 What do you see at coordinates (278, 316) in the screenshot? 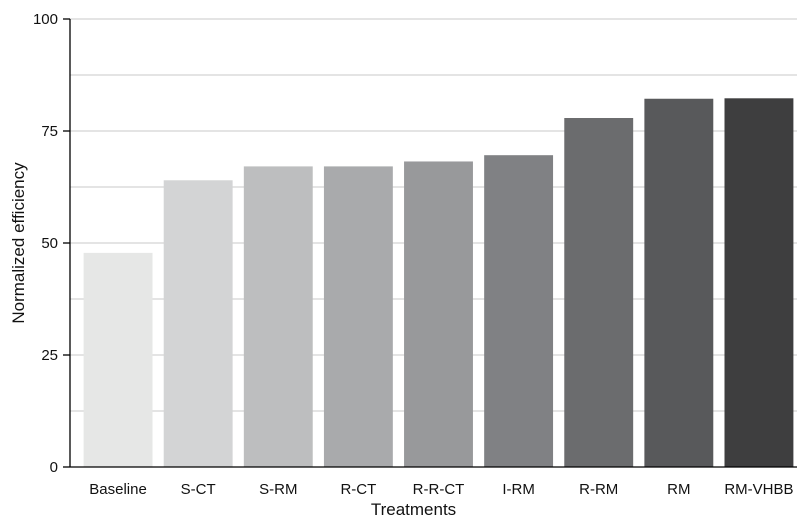
I see `bar-s-rm` at bounding box center [278, 316].